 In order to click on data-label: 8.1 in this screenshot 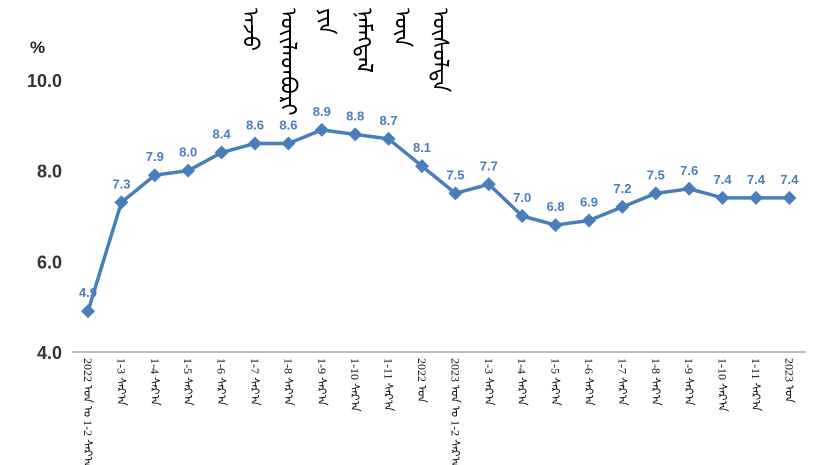, I will do `click(422, 147)`.